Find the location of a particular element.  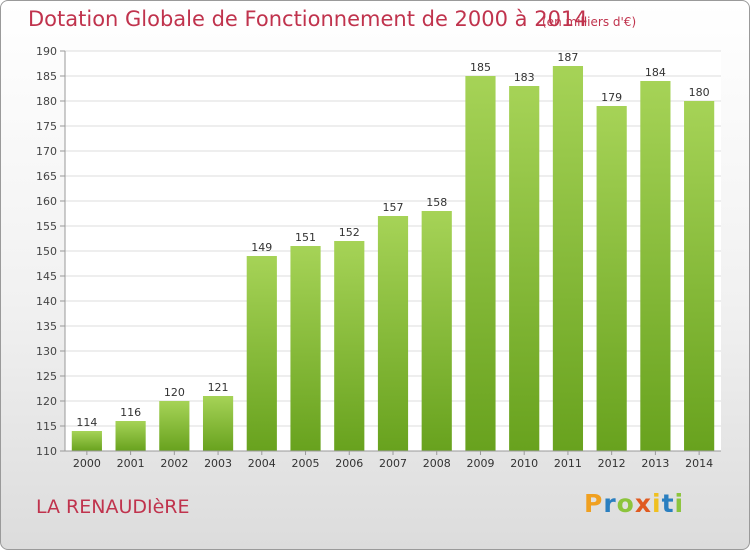

proxiti-logo: Proxiti is located at coordinates (634, 503).